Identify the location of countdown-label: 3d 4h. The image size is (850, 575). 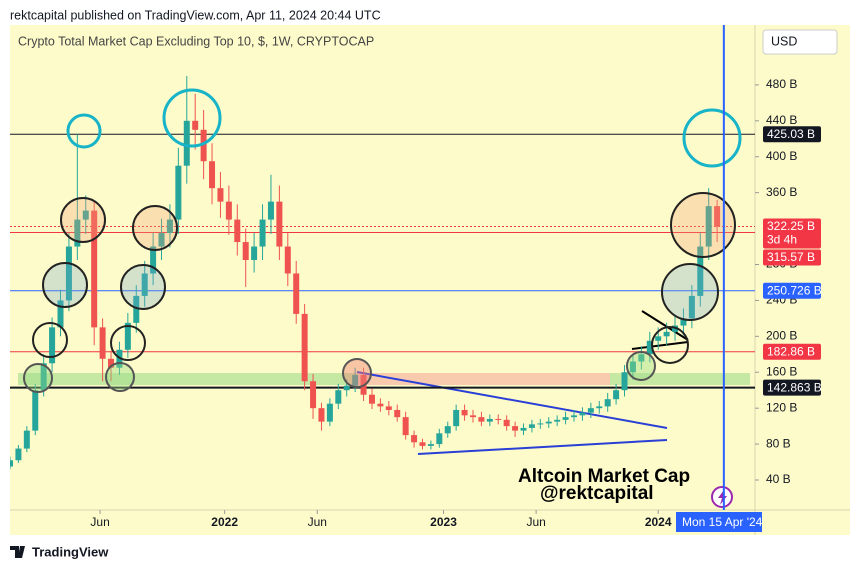
(782, 240).